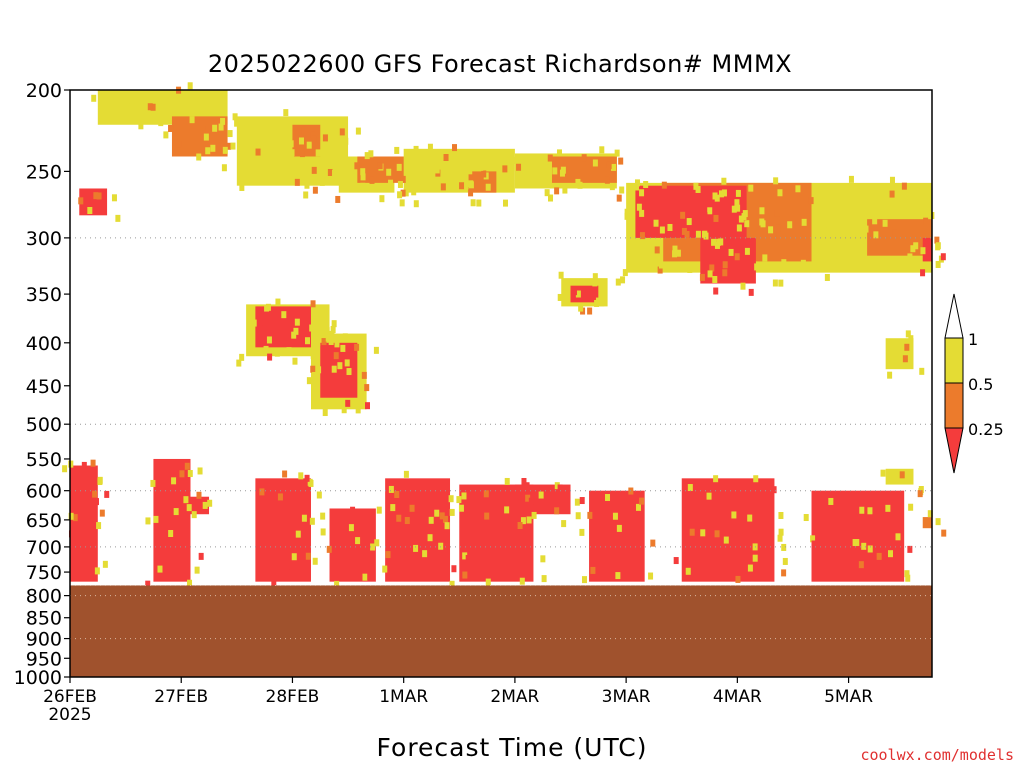  Describe the element at coordinates (44, 659) in the screenshot. I see `y-tick-label: 950` at that location.